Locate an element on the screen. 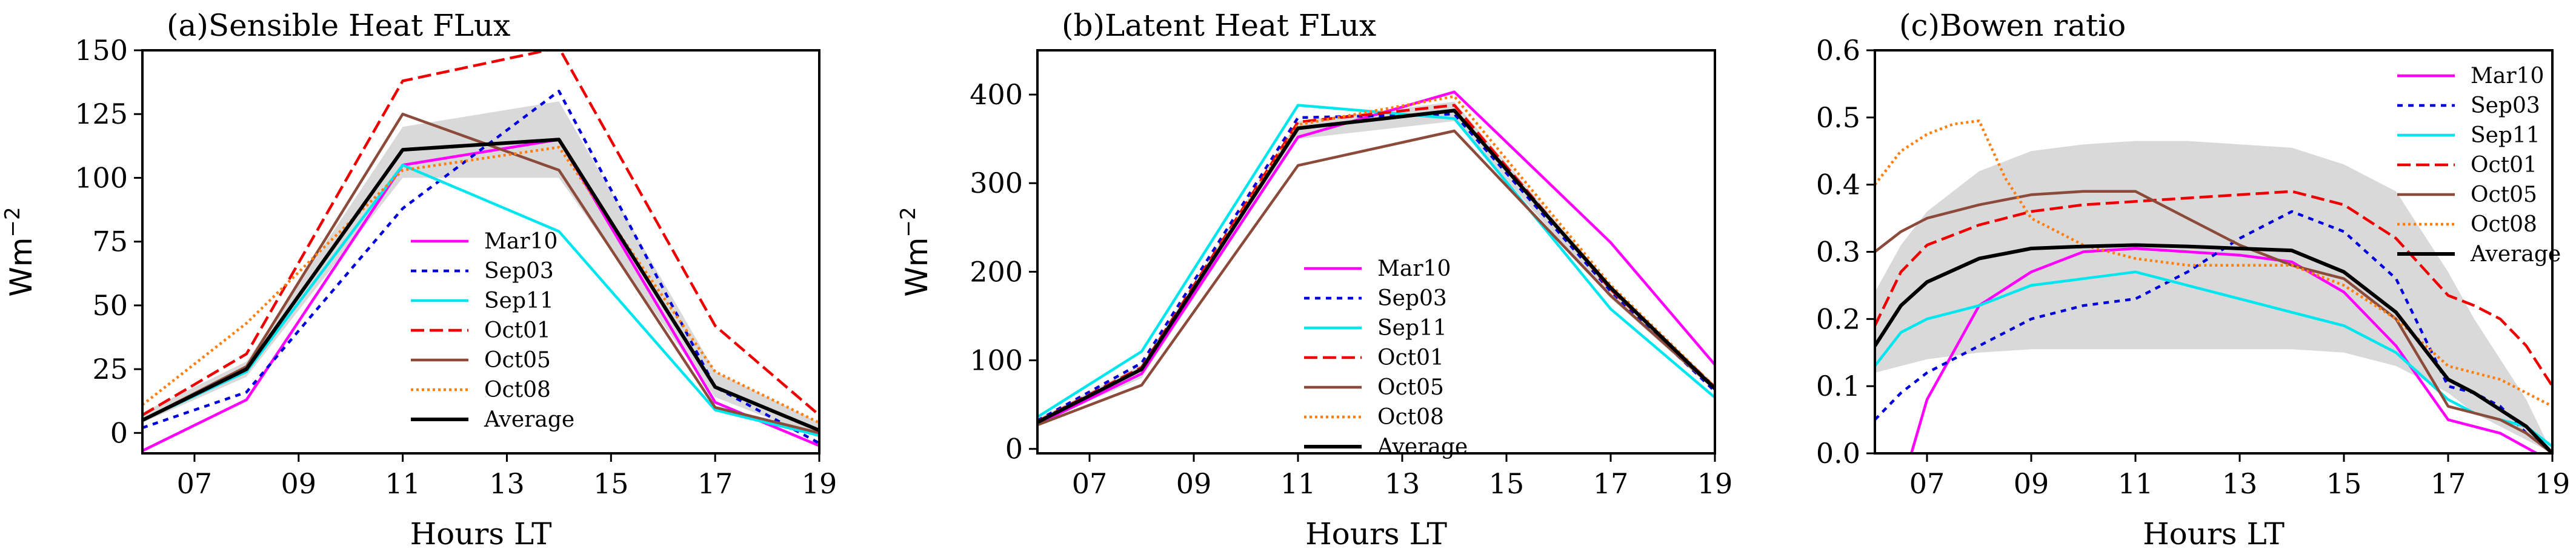 The height and width of the screenshot is (560, 2576). y-tick-label: 0.3 is located at coordinates (1838, 252).